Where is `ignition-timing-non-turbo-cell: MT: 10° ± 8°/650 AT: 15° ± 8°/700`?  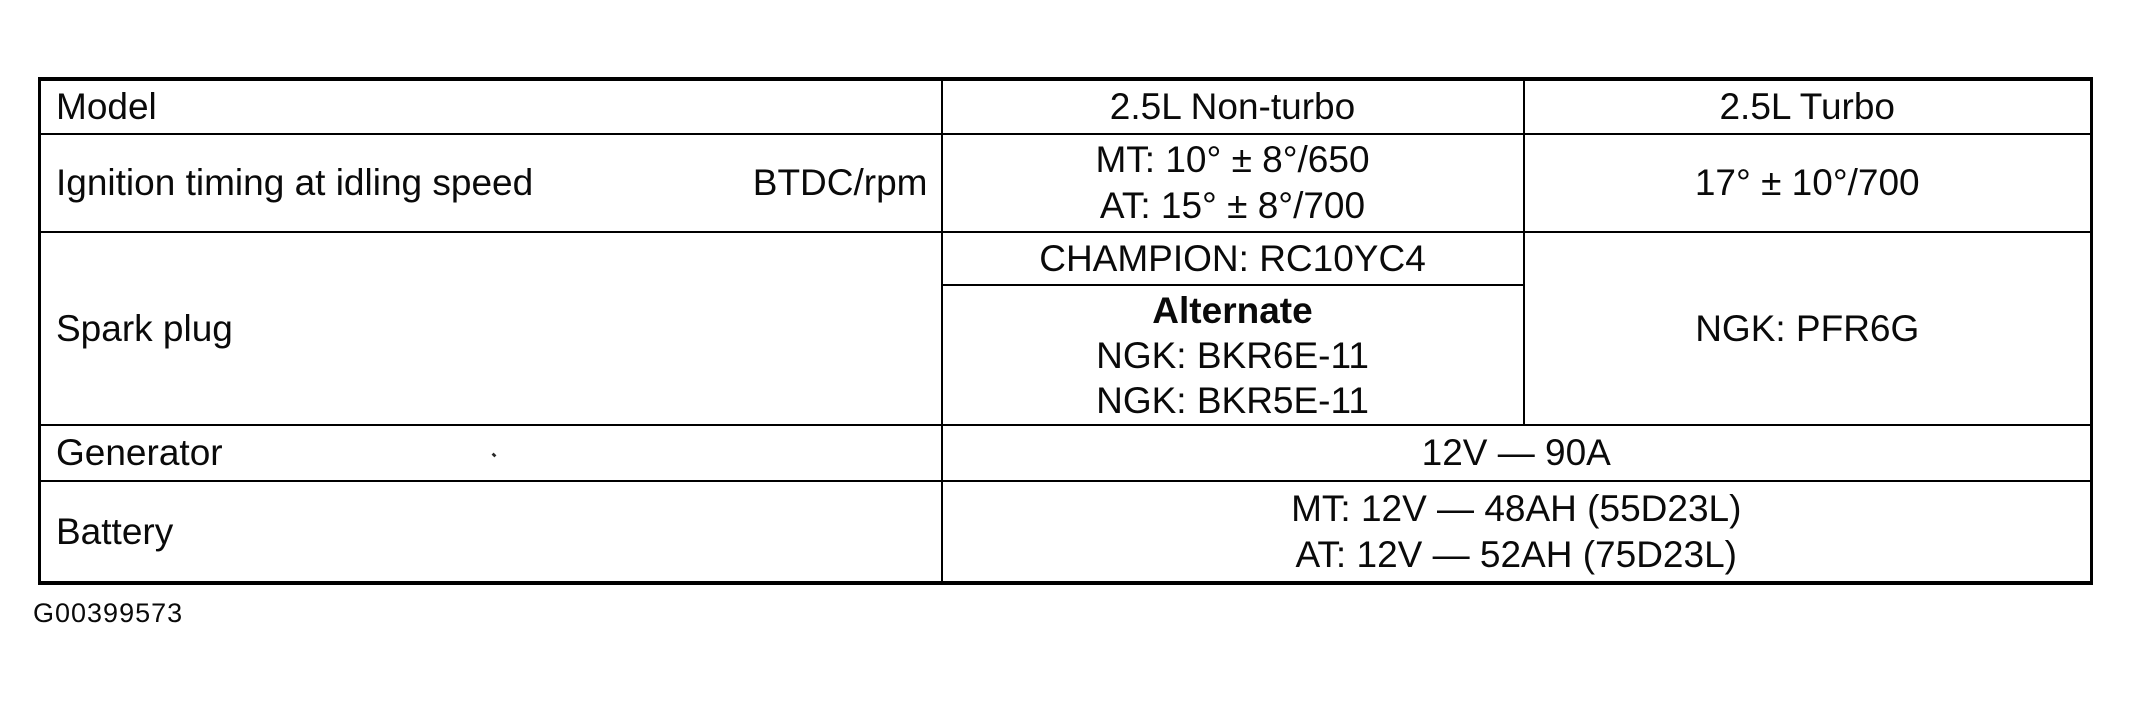 ignition-timing-non-turbo-cell: MT: 10° ± 8°/650 AT: 15° ± 8°/700 is located at coordinates (1232, 183).